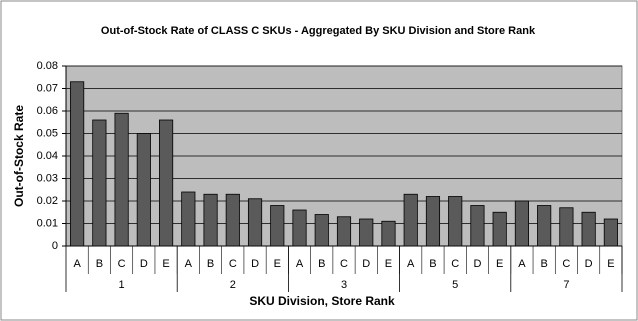 The height and width of the screenshot is (321, 638). Describe the element at coordinates (566, 285) in the screenshot. I see `group-label: 7` at that location.